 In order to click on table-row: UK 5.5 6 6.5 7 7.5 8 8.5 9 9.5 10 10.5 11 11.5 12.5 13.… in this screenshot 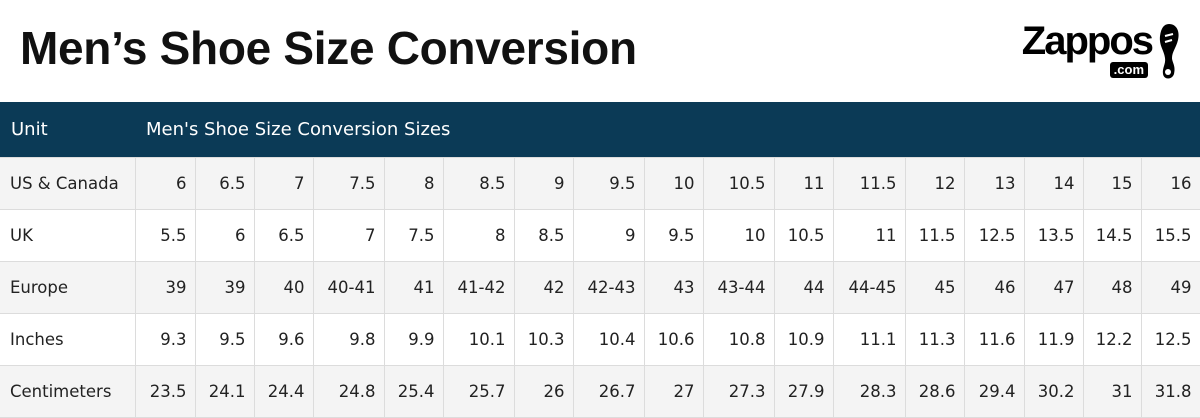, I will do `click(600, 235)`.